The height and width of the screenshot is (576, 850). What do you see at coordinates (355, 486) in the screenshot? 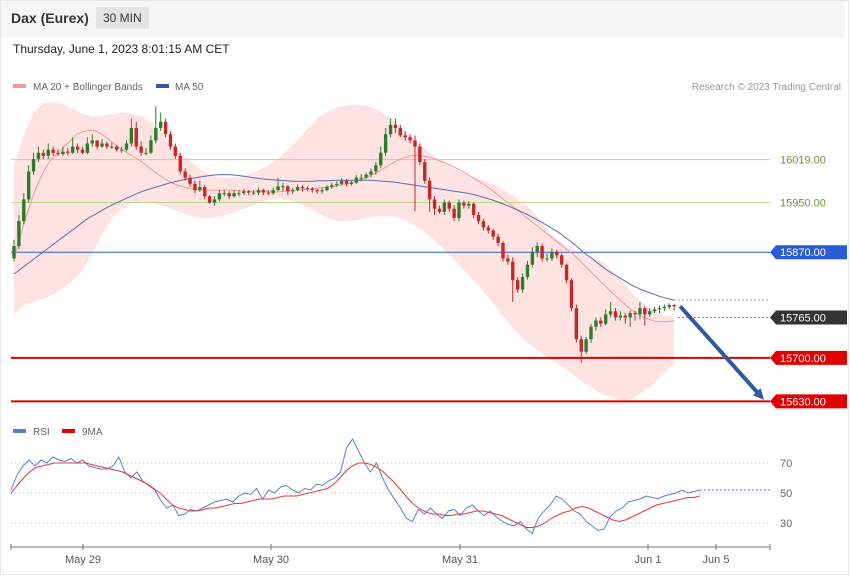
I see `rsi-line` at bounding box center [355, 486].